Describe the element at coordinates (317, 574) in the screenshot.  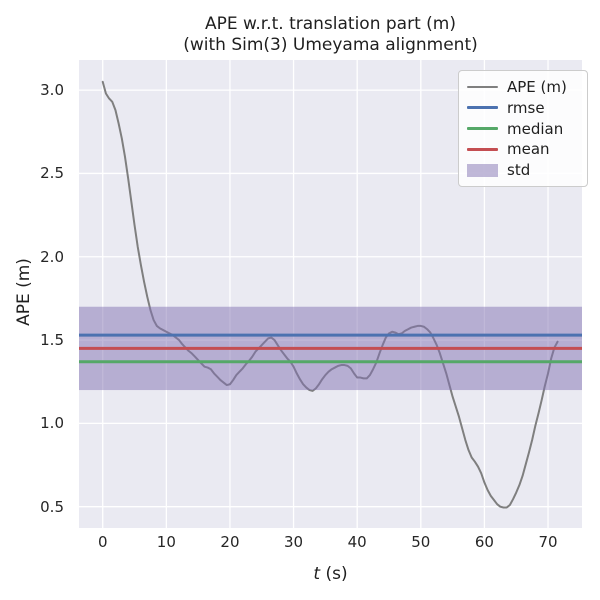
I see `x-axis-label-var: t` at that location.